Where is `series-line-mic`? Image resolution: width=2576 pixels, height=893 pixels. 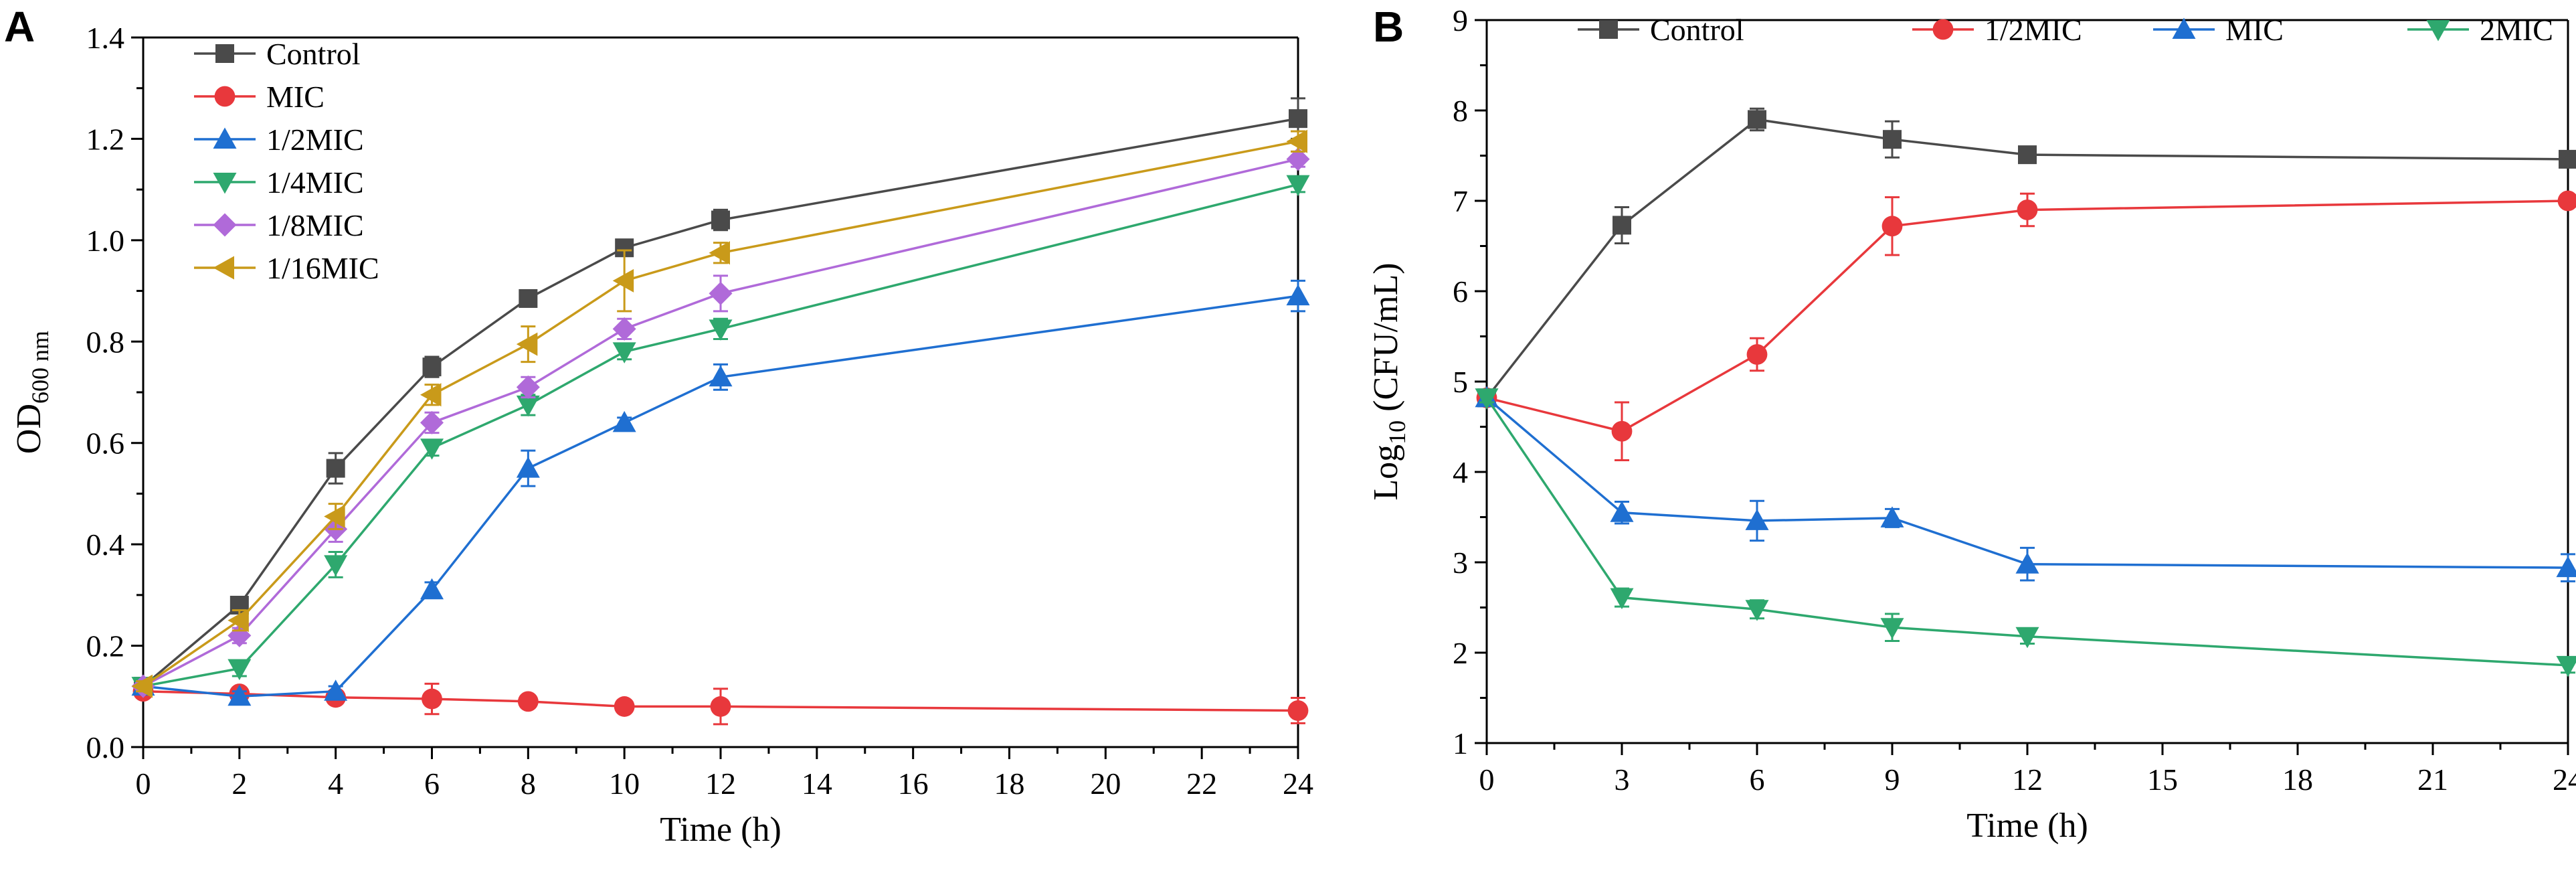 series-line-mic is located at coordinates (2028, 483).